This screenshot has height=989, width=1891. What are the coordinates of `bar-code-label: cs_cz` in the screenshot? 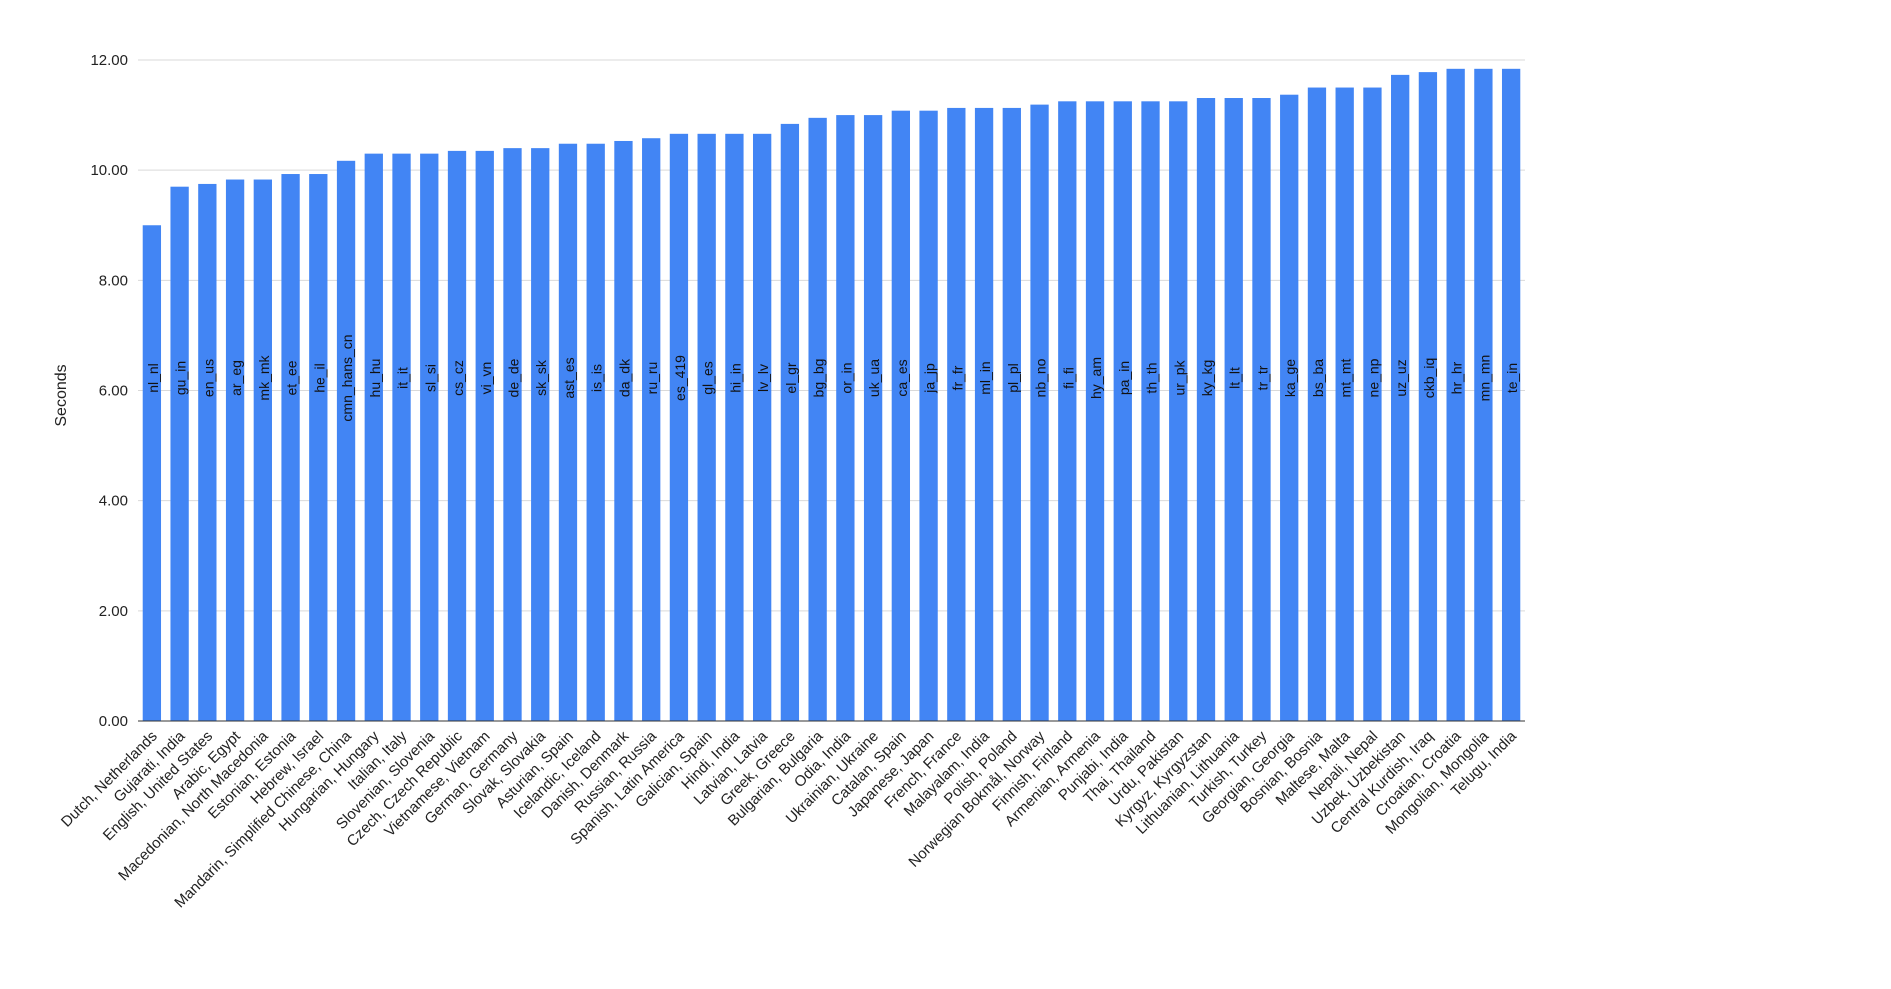 It's located at (458, 378).